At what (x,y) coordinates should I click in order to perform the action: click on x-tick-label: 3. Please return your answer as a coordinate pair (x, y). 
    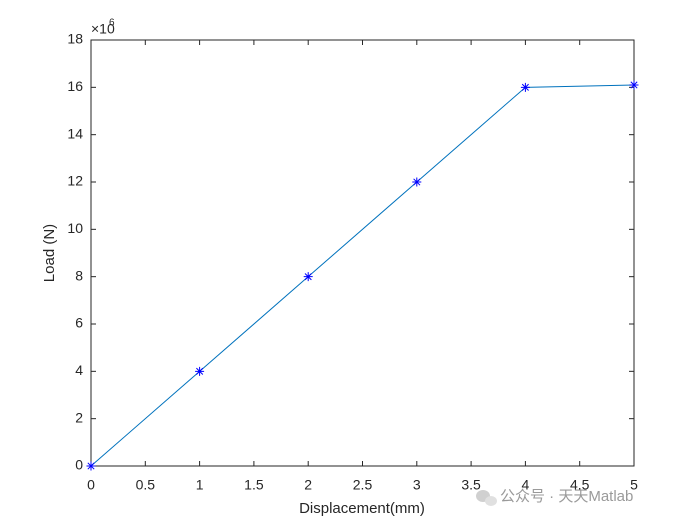
    Looking at the image, I should click on (417, 485).